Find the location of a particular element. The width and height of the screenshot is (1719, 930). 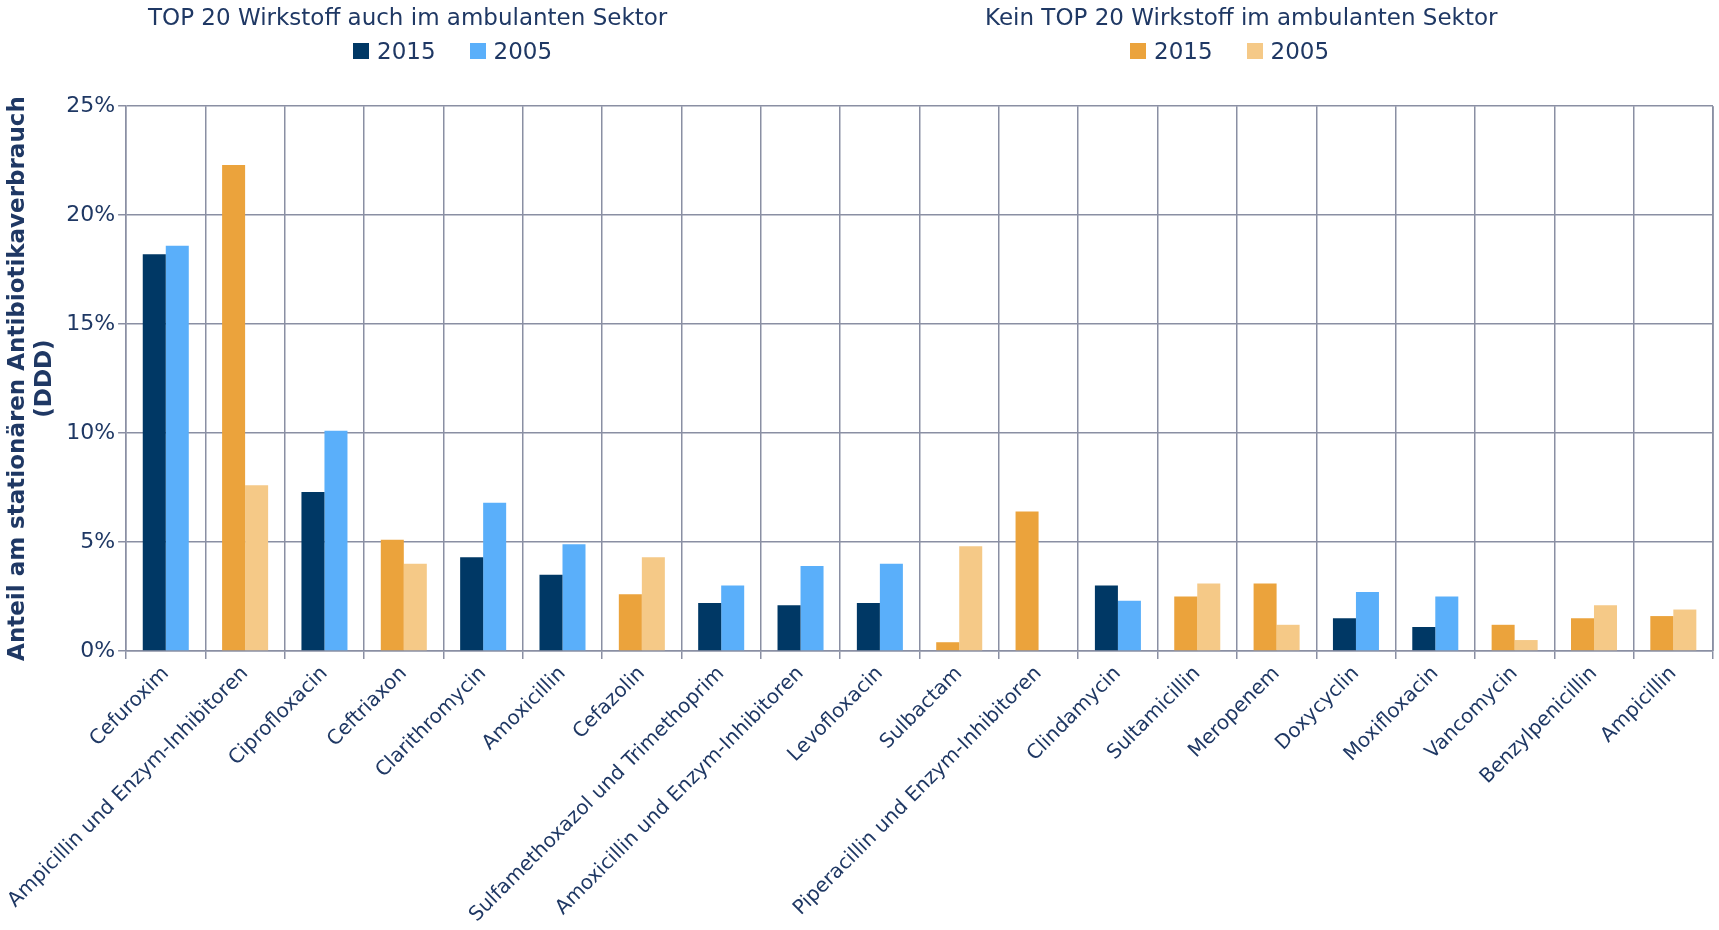

y-tick-label: 15% is located at coordinates (91, 322).